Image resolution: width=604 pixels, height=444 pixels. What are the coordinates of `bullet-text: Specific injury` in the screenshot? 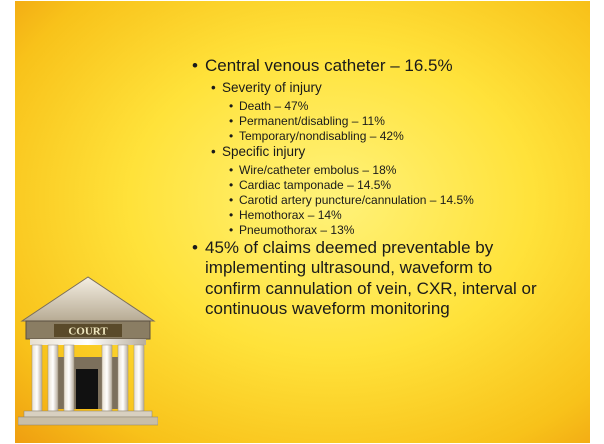 It's located at (264, 151).